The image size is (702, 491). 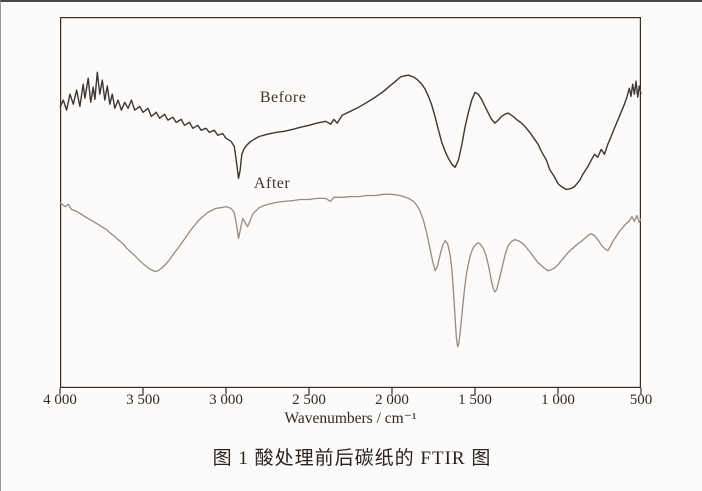 I want to click on curve-label-after: After, so click(x=272, y=183).